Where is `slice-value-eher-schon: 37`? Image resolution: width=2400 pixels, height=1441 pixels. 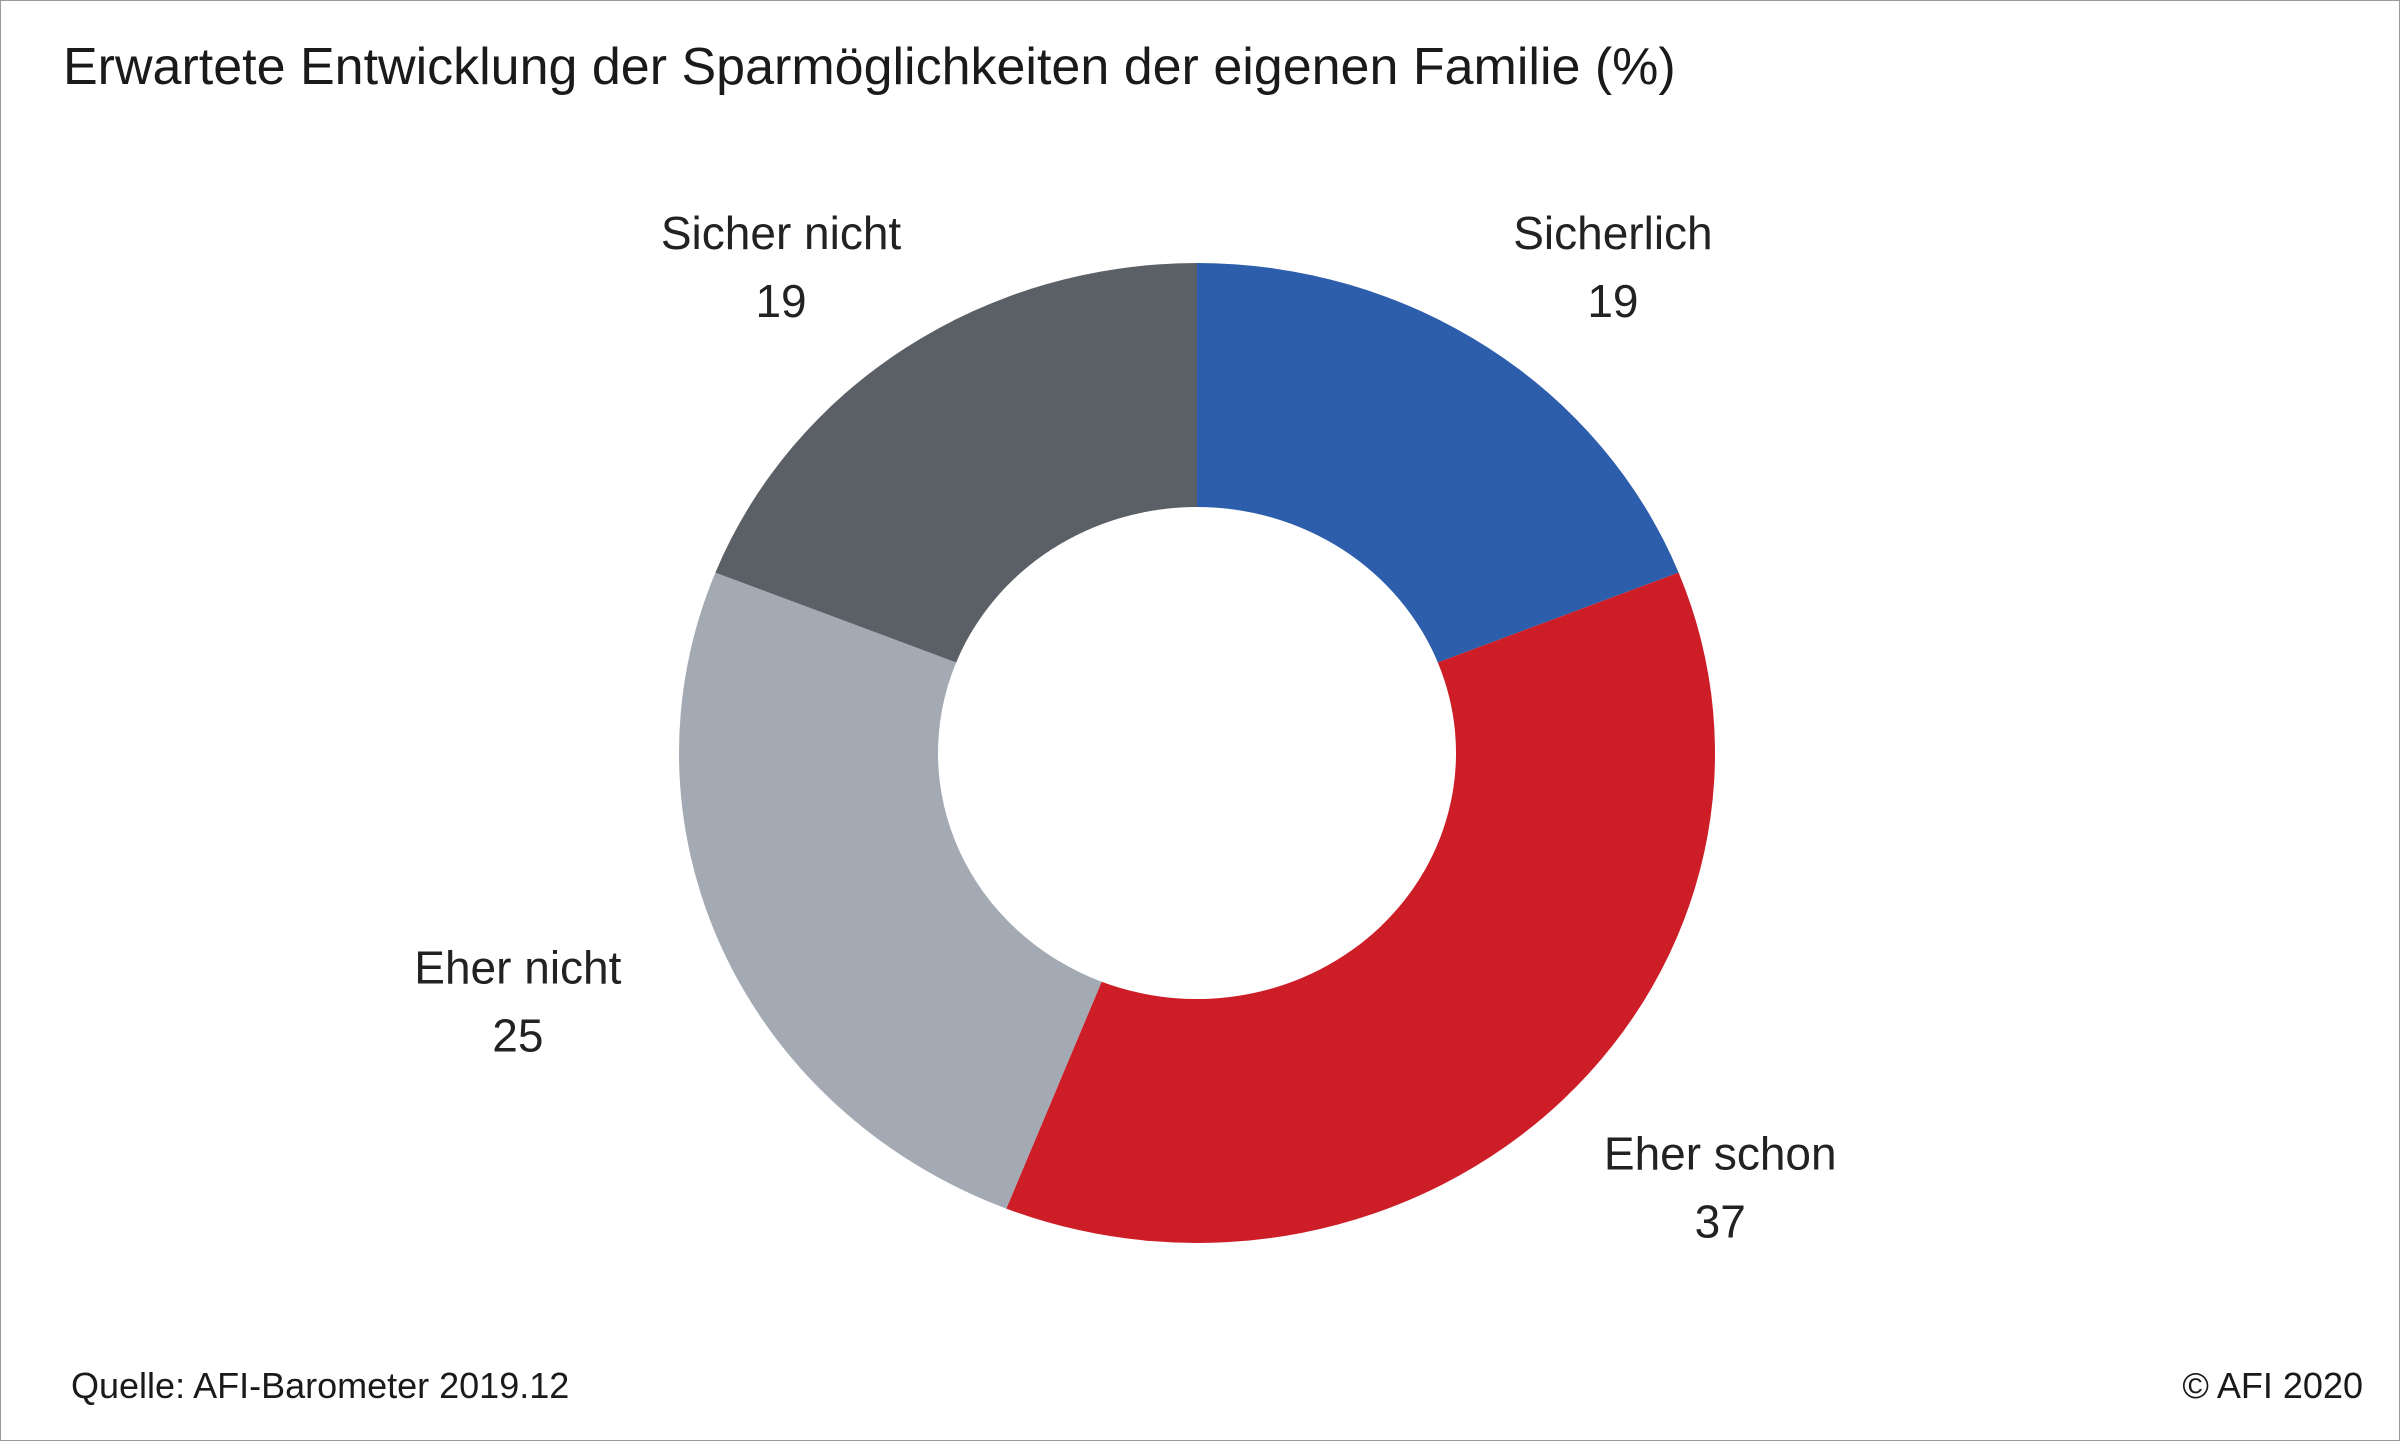 slice-value-eher-schon: 37 is located at coordinates (1720, 1221).